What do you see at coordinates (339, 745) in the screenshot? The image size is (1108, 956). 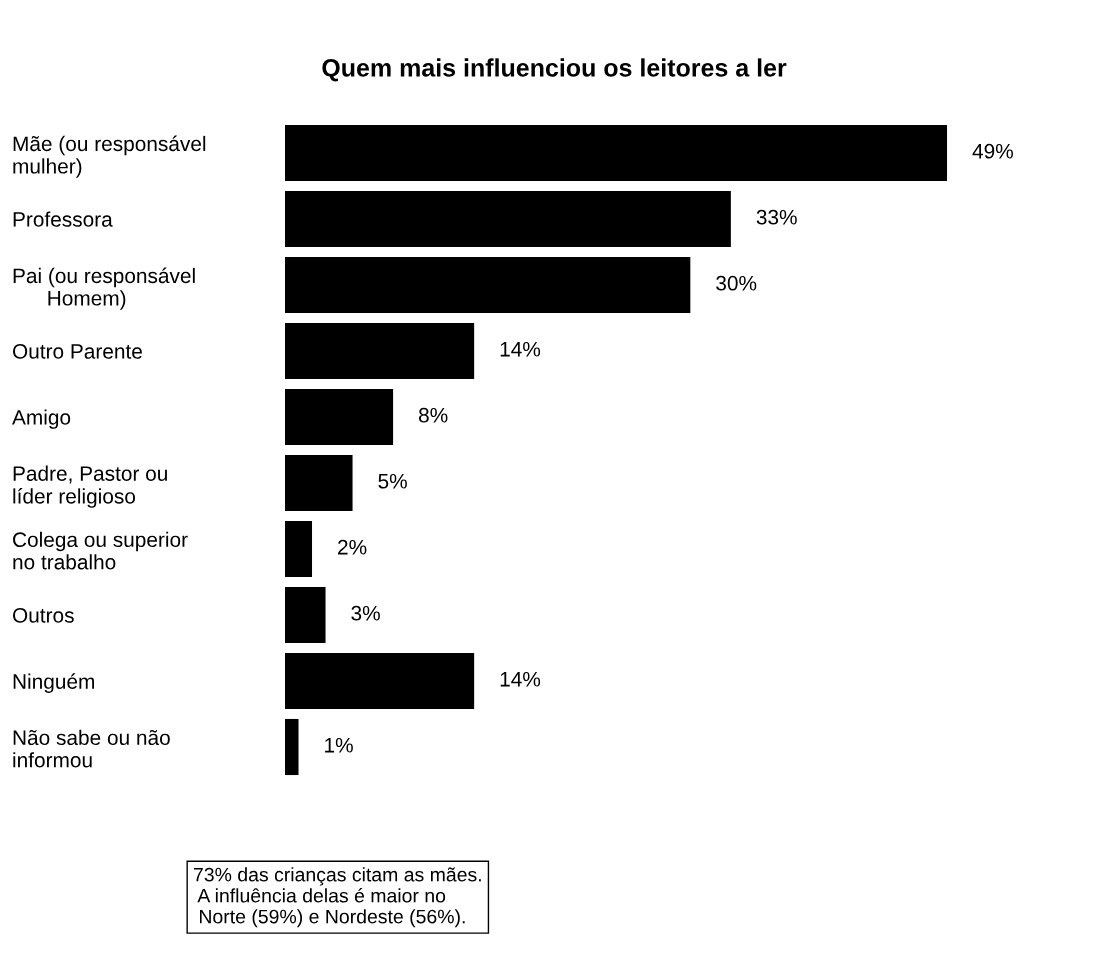 I see `data-label: 1%` at bounding box center [339, 745].